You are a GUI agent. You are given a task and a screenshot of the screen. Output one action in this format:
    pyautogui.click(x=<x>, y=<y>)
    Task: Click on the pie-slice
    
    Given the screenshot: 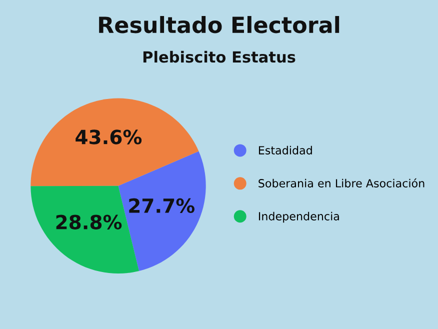 What is the action you would take?
    pyautogui.click(x=114, y=142)
    